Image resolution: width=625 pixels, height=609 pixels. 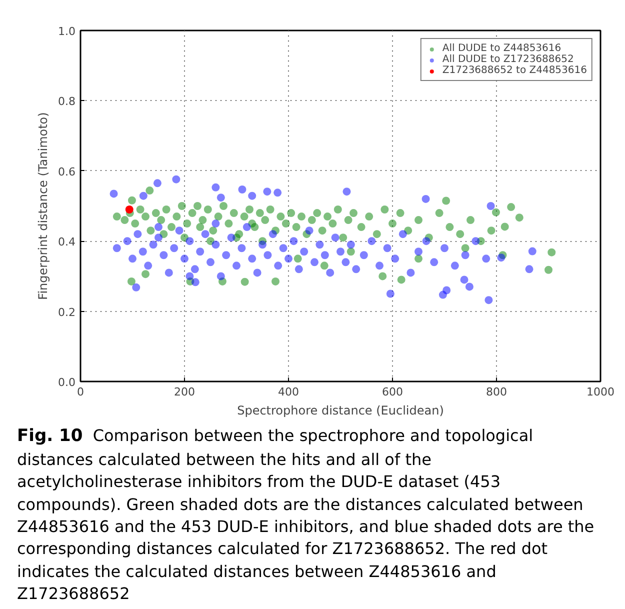 What do you see at coordinates (600, 392) in the screenshot?
I see `x-tick-label: 1000` at bounding box center [600, 392].